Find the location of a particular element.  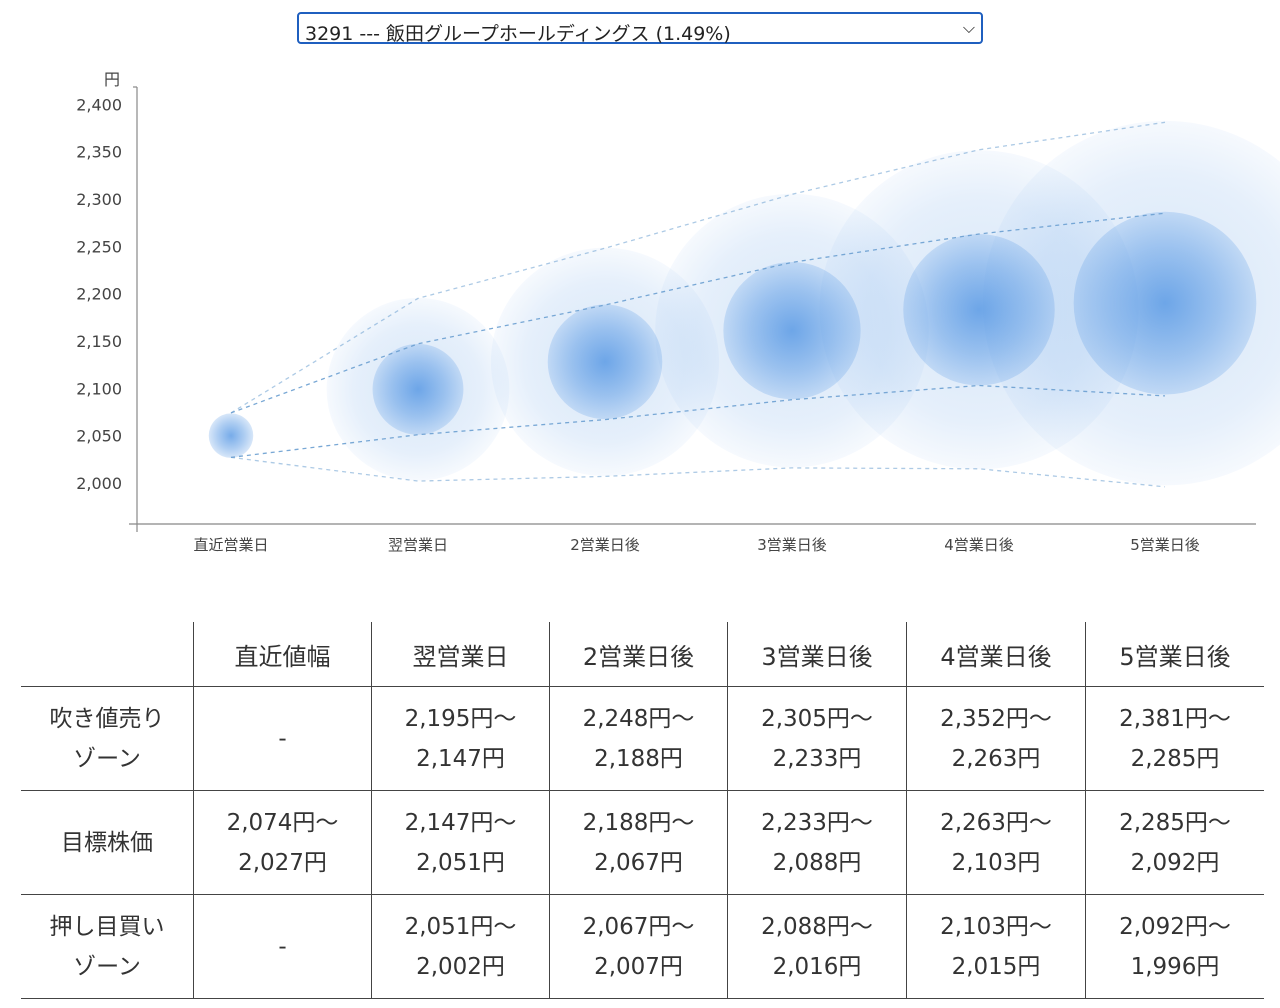

table-column-header: 4営業日後 is located at coordinates (996, 654).